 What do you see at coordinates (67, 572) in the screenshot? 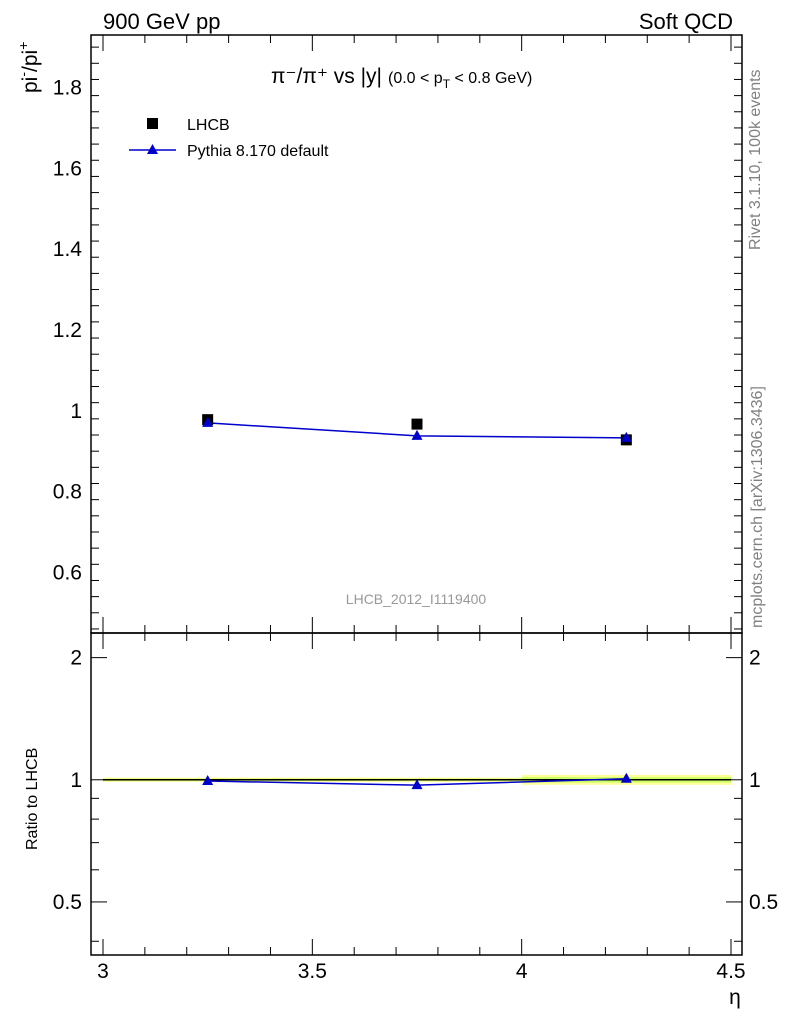
I see `y-tick-label: 0.6` at bounding box center [67, 572].